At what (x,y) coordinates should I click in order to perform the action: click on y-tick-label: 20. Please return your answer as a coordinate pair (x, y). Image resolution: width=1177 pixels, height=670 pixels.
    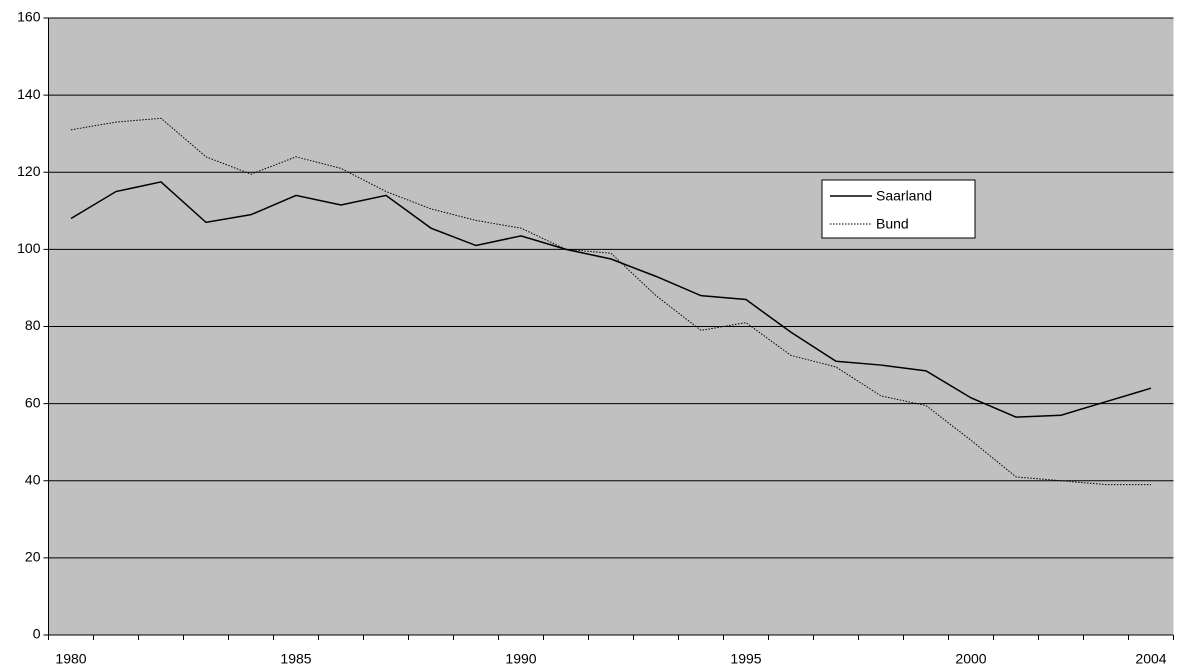
    Looking at the image, I should click on (33, 557).